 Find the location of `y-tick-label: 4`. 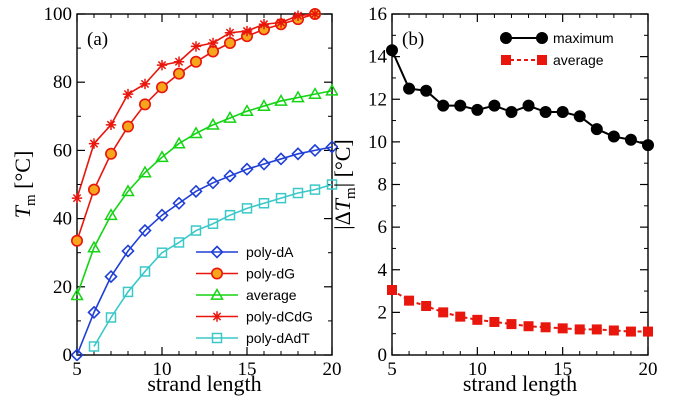

y-tick-label: 4 is located at coordinates (383, 270).